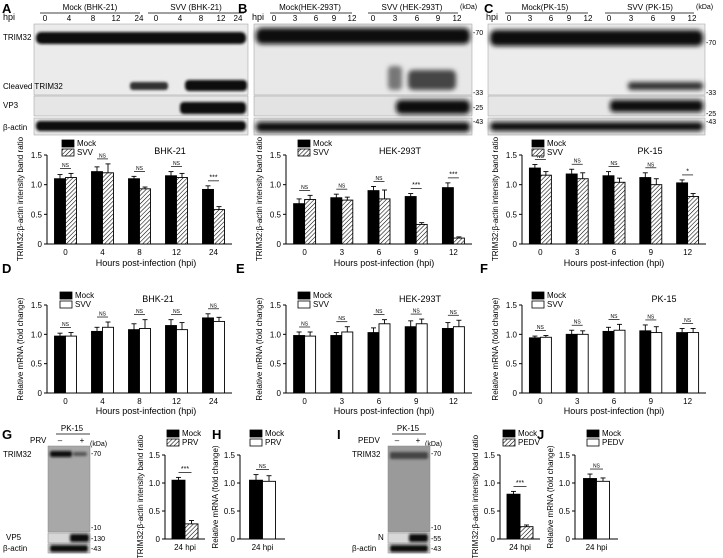  Describe the element at coordinates (381, 537) in the screenshot. I see `row-label: N` at that location.